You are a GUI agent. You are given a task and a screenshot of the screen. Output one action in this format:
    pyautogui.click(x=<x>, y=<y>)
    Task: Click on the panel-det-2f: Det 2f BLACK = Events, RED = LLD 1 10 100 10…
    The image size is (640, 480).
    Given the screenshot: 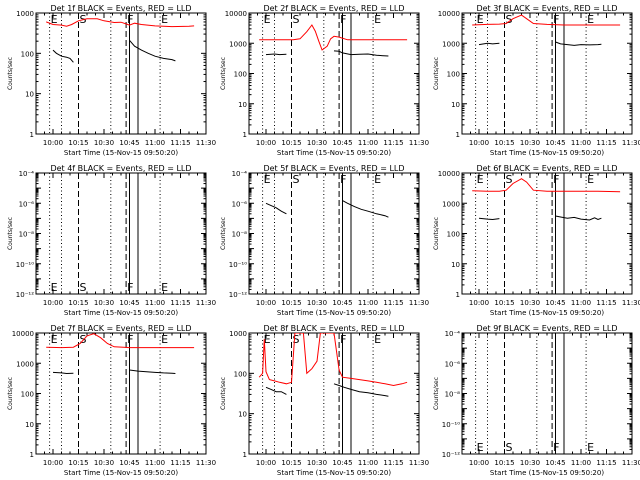 What is the action you would take?
    pyautogui.click(x=324, y=80)
    